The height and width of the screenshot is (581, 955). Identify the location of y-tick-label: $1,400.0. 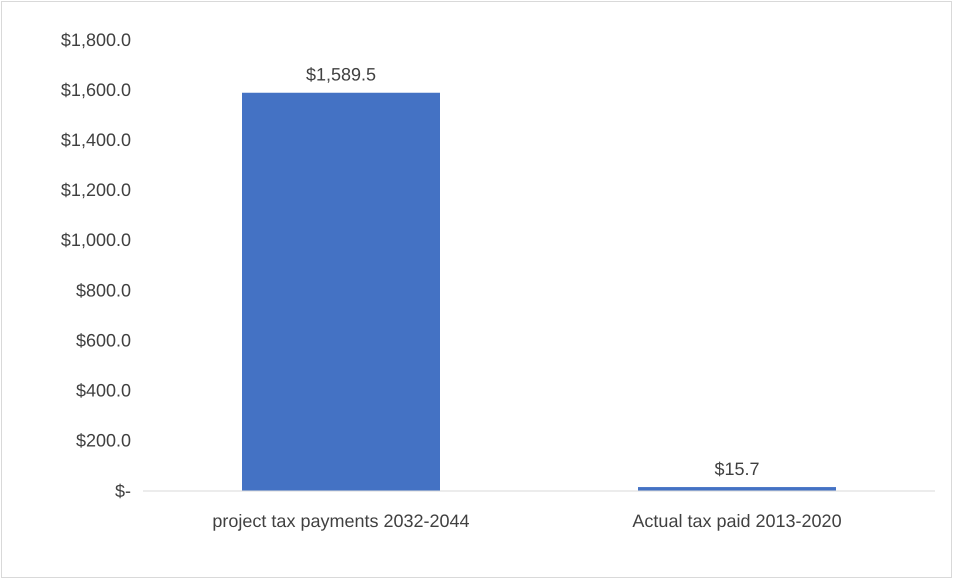
(95, 140).